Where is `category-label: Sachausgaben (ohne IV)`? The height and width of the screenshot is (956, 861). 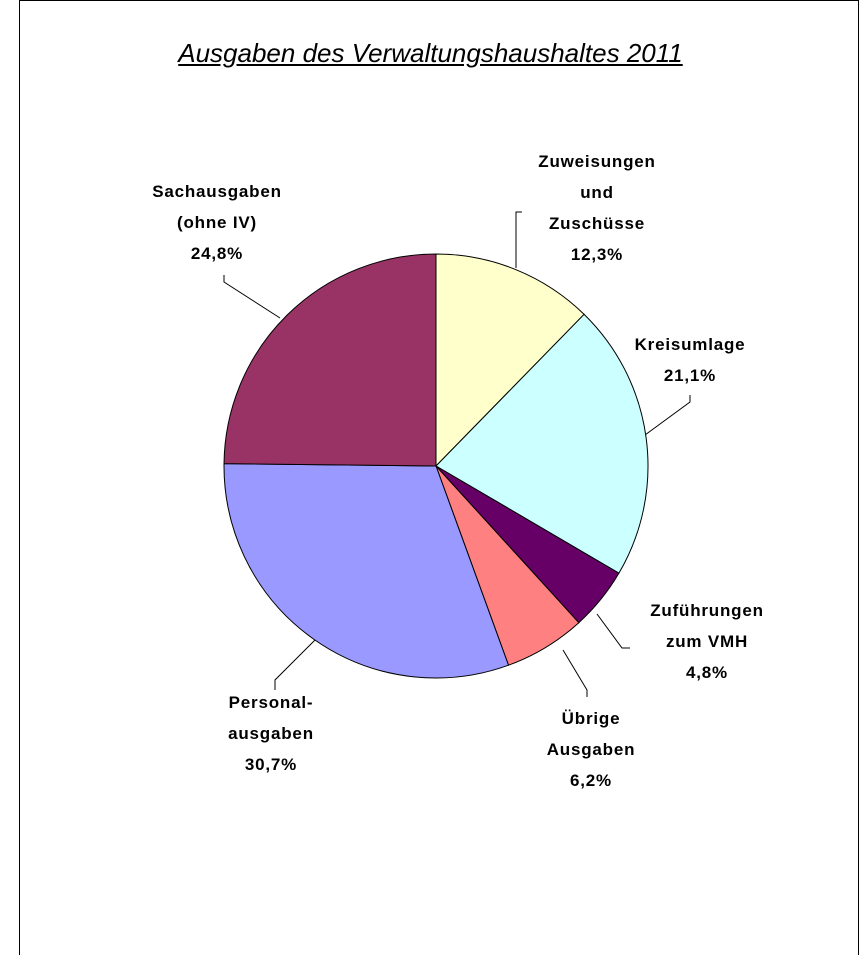
category-label: Sachausgaben (ohne IV) is located at coordinates (217, 207).